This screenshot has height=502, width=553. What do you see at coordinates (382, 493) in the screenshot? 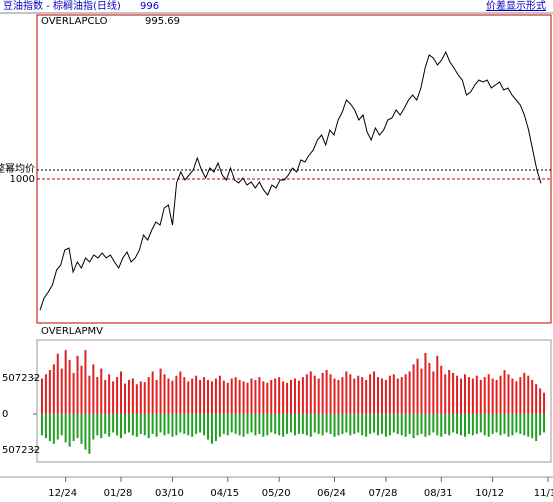
I see `x-tick-label: 07/28` at bounding box center [382, 493].